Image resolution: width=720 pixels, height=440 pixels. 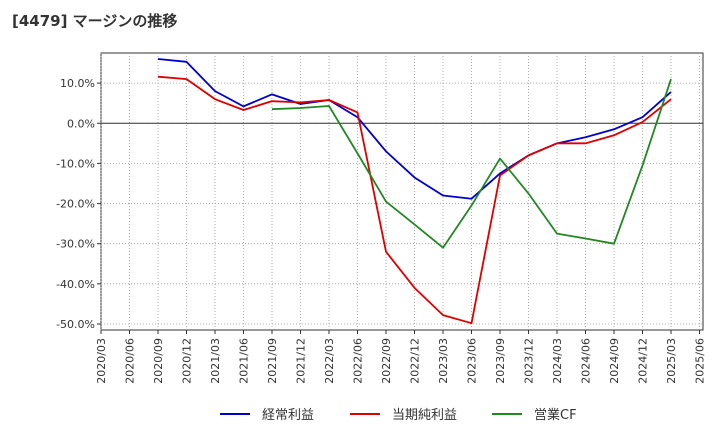 What do you see at coordinates (614, 361) in the screenshot?
I see `x-tick-label: 2024/09` at bounding box center [614, 361].